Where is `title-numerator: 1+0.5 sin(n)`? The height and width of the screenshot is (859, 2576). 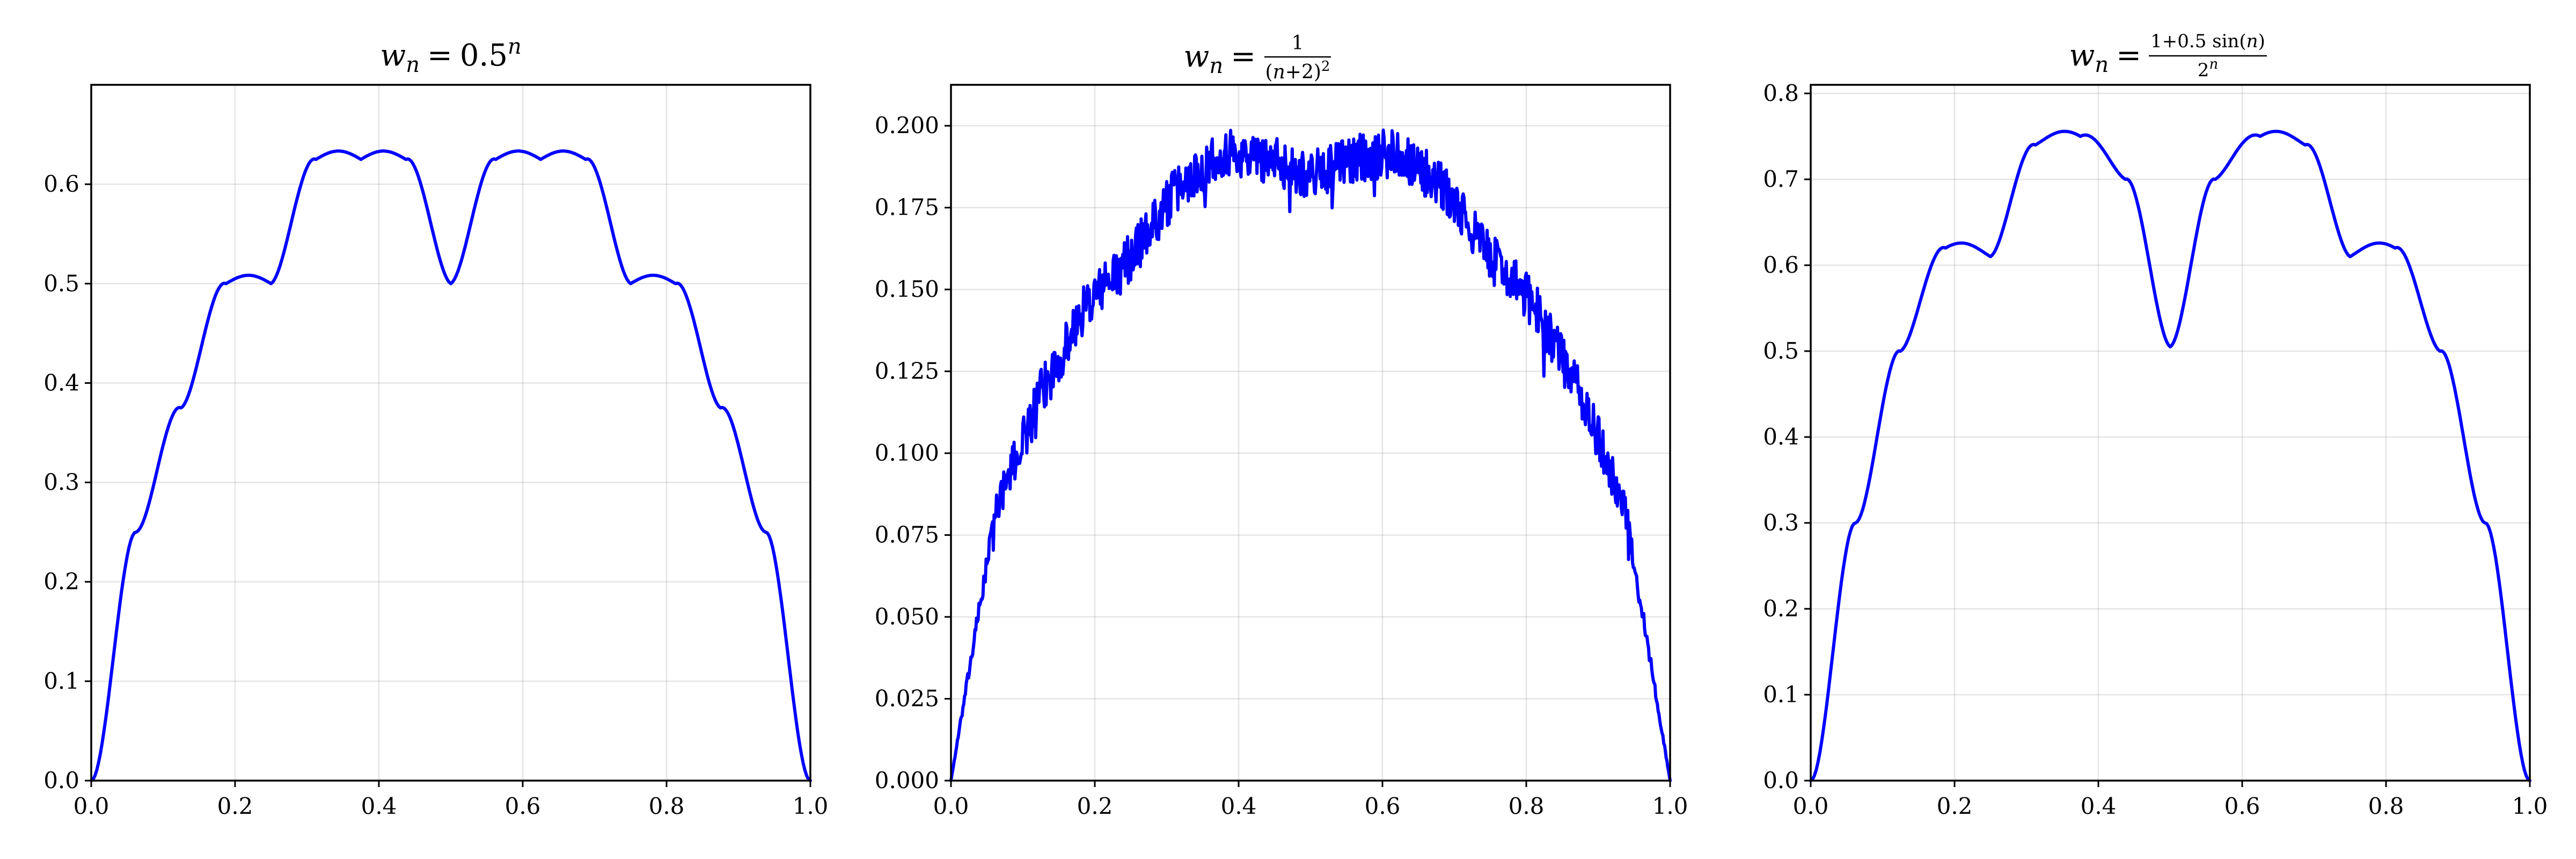
title-numerator: 1+0.5 sin(n) is located at coordinates (2207, 41).